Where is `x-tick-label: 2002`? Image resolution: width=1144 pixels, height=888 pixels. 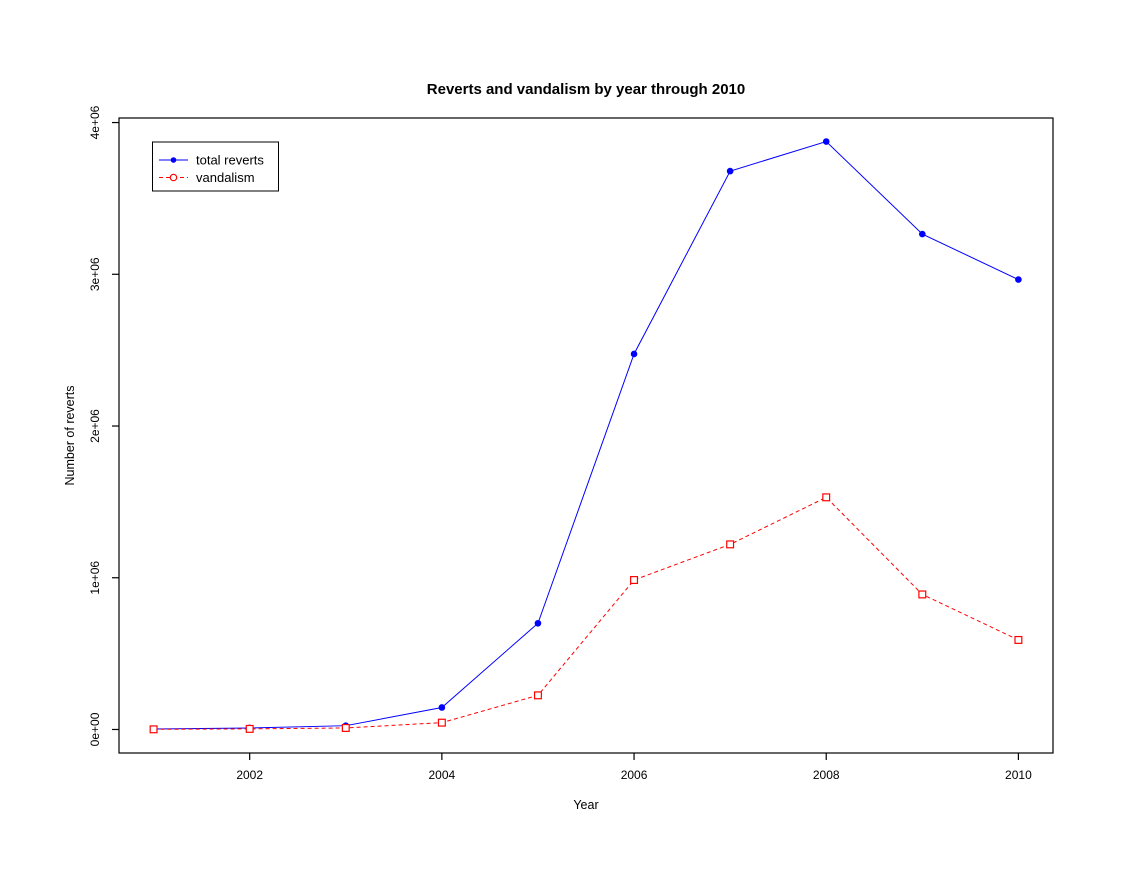 x-tick-label: 2002 is located at coordinates (249, 775).